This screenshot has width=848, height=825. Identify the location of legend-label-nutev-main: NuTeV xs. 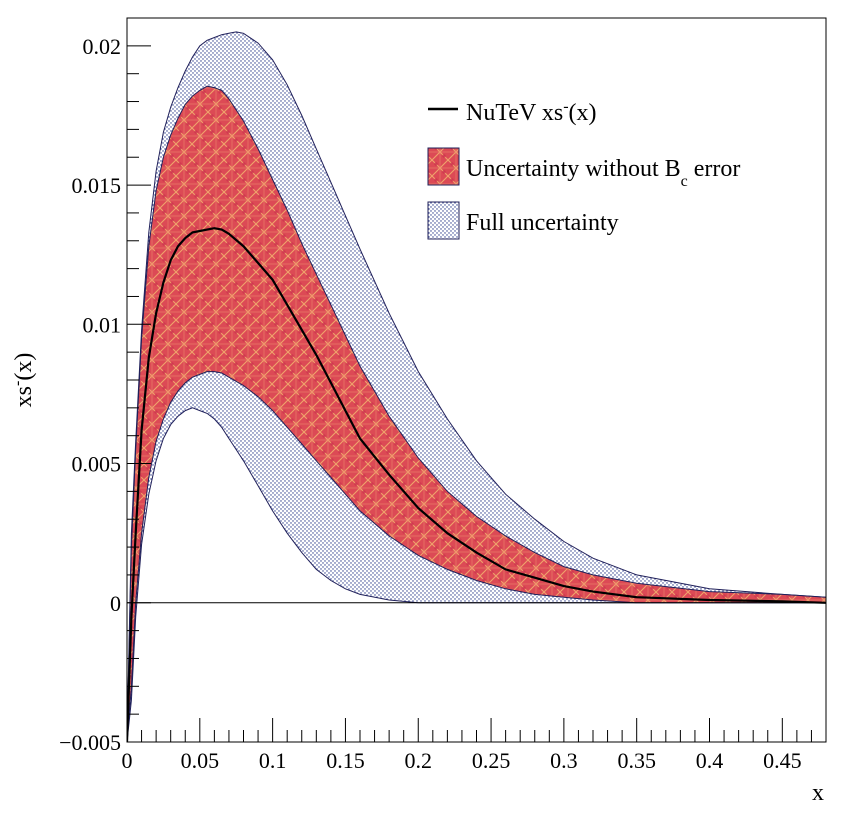
(514, 113).